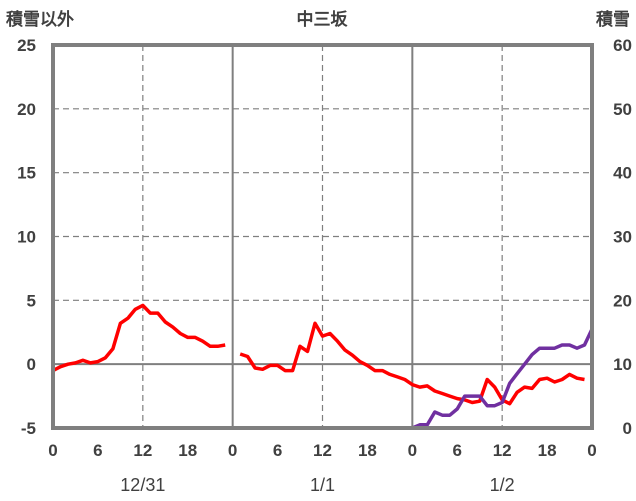 This screenshot has width=636, height=501. What do you see at coordinates (26, 237) in the screenshot?
I see `y-left-tick-label: 10` at bounding box center [26, 237].